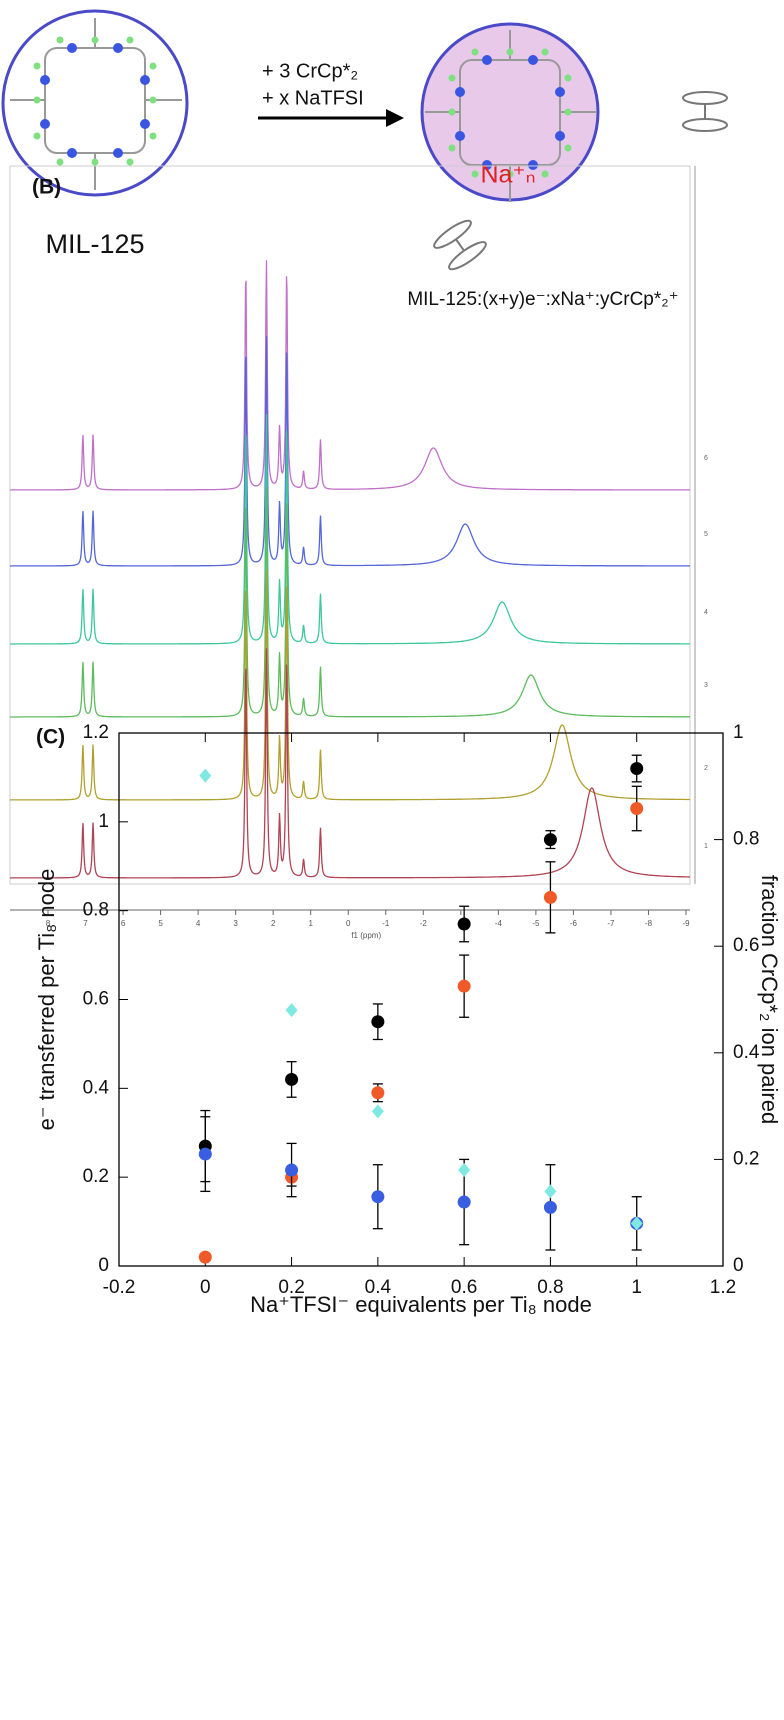 The width and height of the screenshot is (784, 1720). What do you see at coordinates (686, 923) in the screenshot?
I see `x-tick-label: -9` at bounding box center [686, 923].